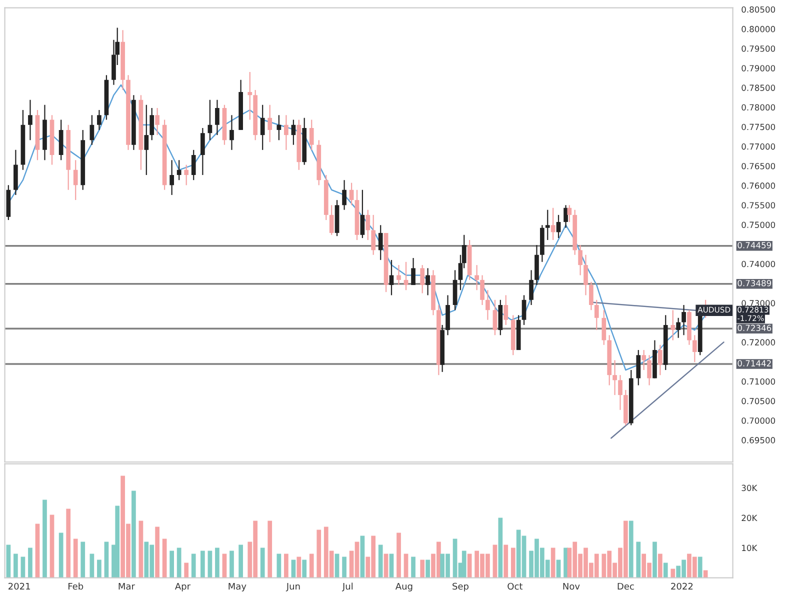  Describe the element at coordinates (126, 586) in the screenshot. I see `x-tick-label: Mar` at that location.